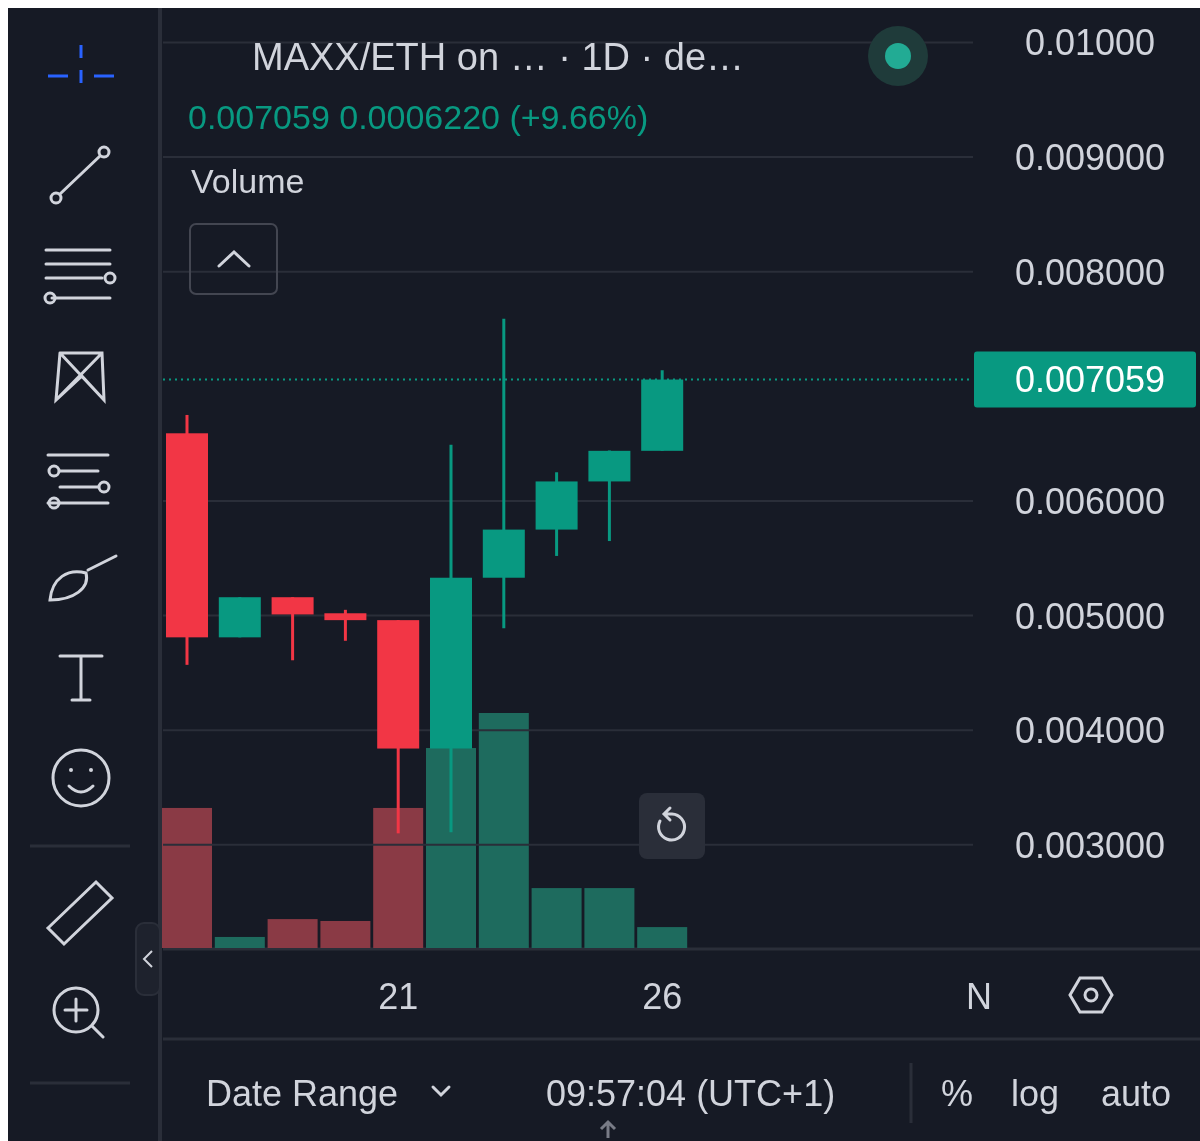 This screenshot has height=1141, width=1200. I want to click on y-tick-label: 0.006000, so click(1090, 501).